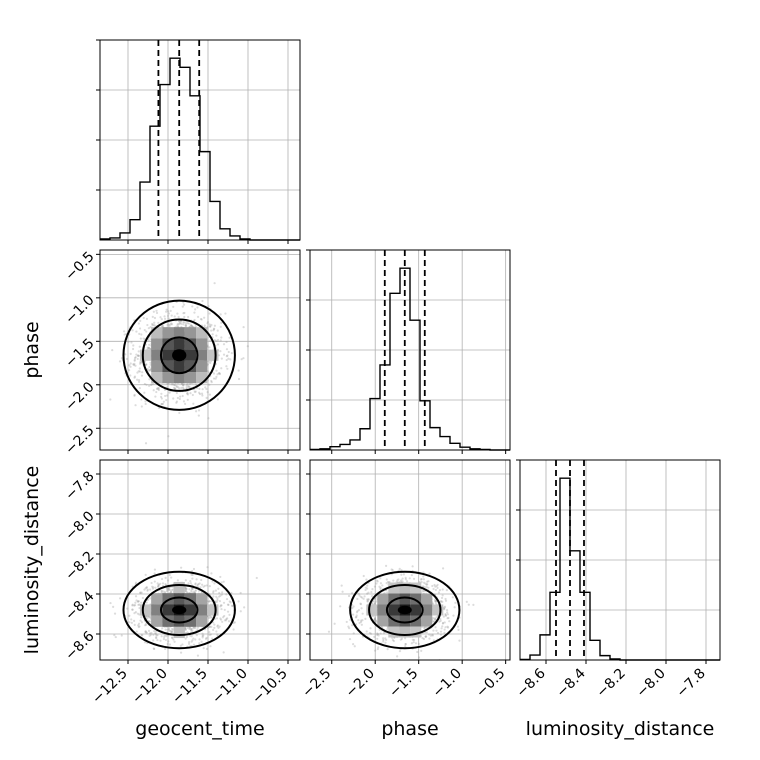 Image resolution: width=760 pixels, height=760 pixels. What do you see at coordinates (79, 645) in the screenshot?
I see `ytick-label-luminosity_distance: −8.6` at bounding box center [79, 645].